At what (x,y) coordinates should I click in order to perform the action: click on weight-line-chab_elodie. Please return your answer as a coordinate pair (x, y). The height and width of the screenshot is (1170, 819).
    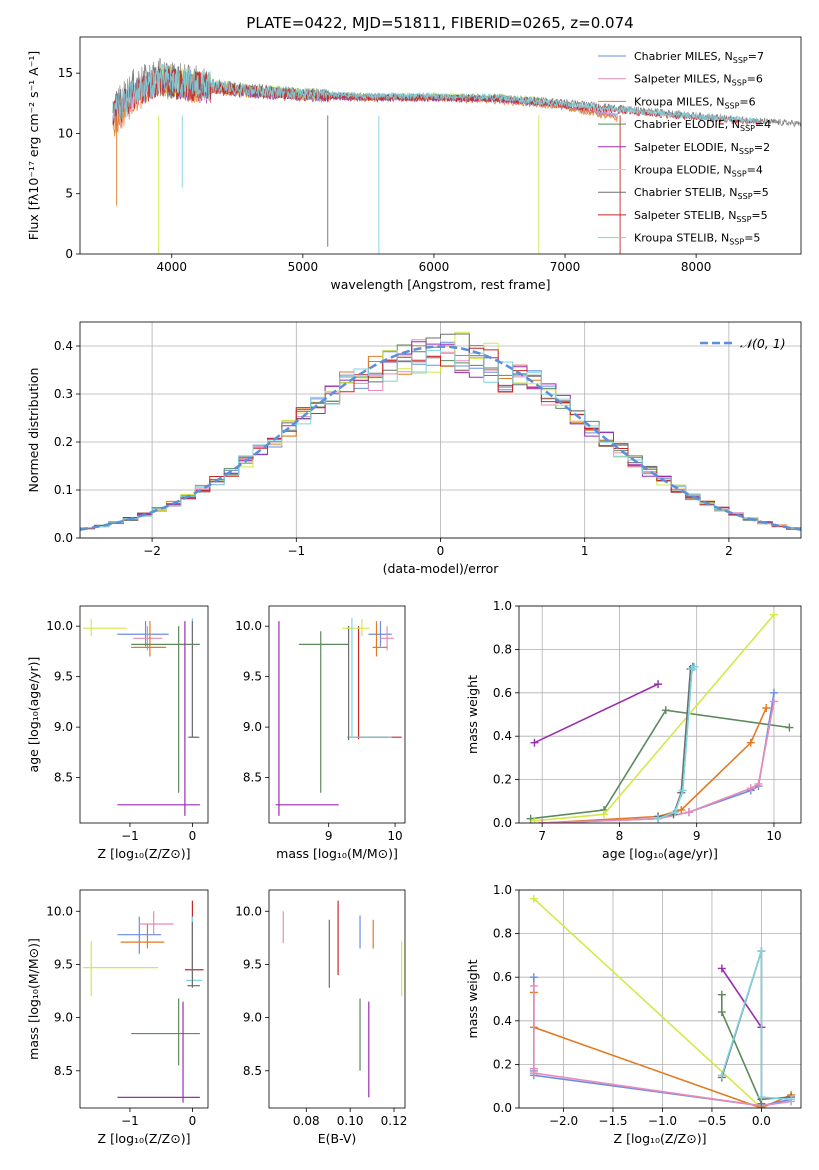
    Looking at the image, I should click on (660, 764).